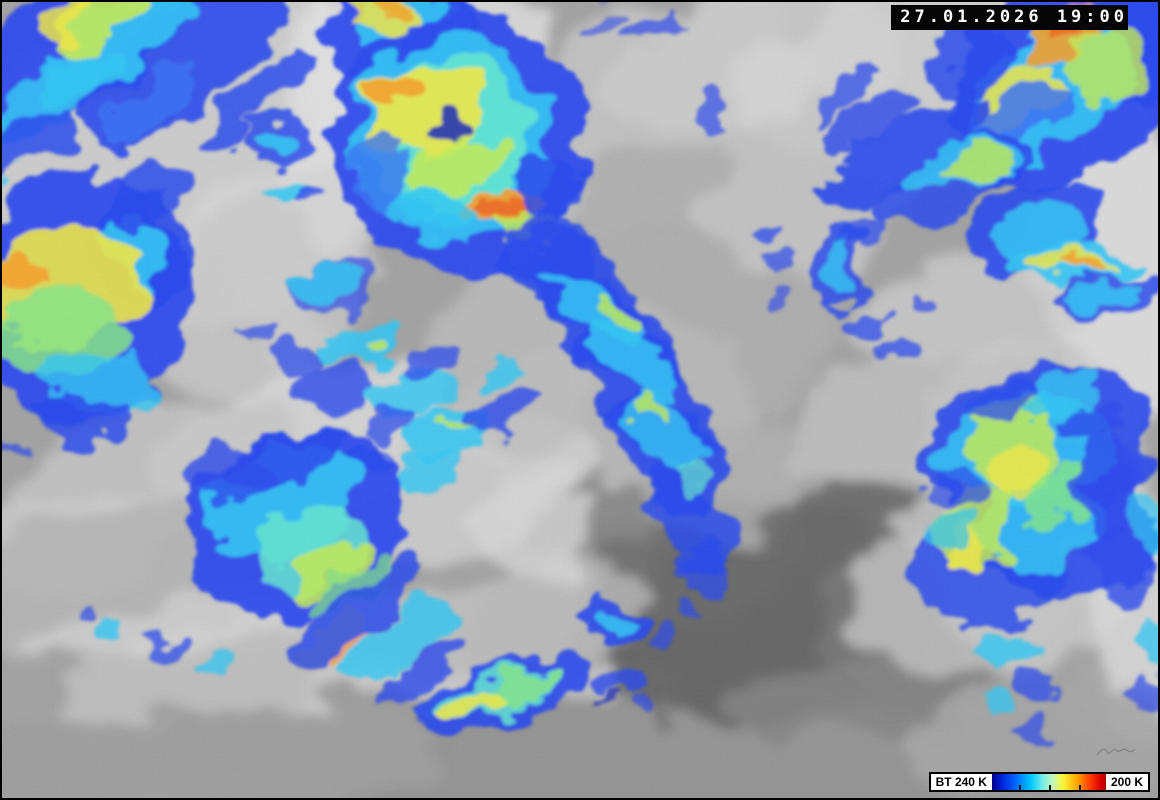  Describe the element at coordinates (1126, 782) in the screenshot. I see `colorbar-right-label: 200 K` at that location.